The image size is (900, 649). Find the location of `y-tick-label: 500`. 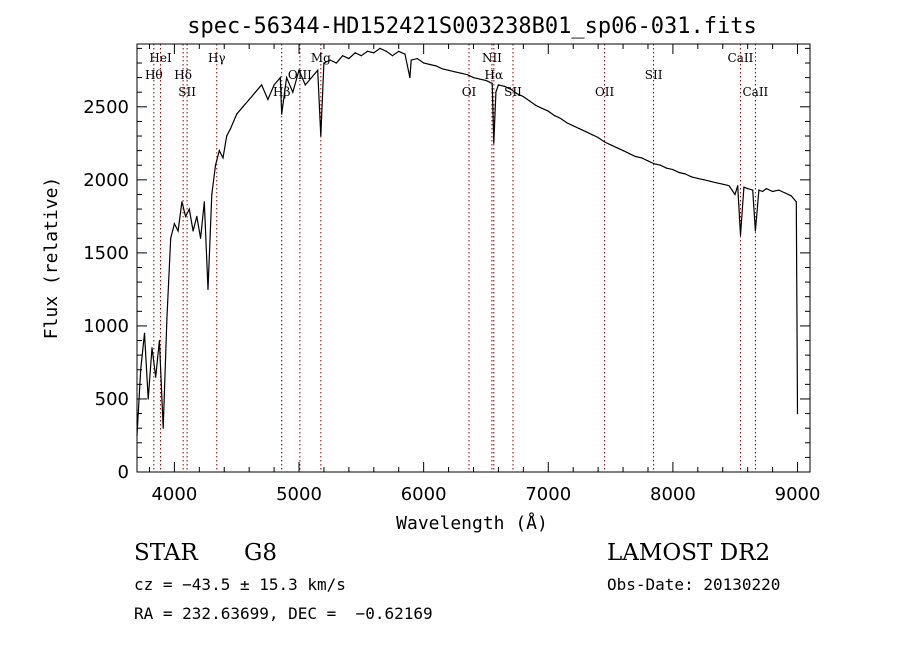

y-tick-label: 500 is located at coordinates (112, 399).